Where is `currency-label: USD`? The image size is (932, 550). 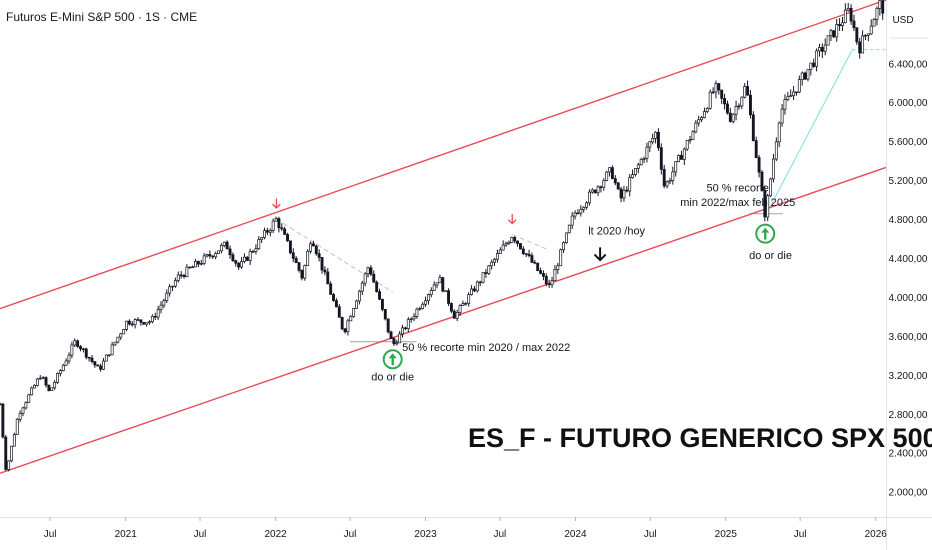 currency-label: USD is located at coordinates (902, 20).